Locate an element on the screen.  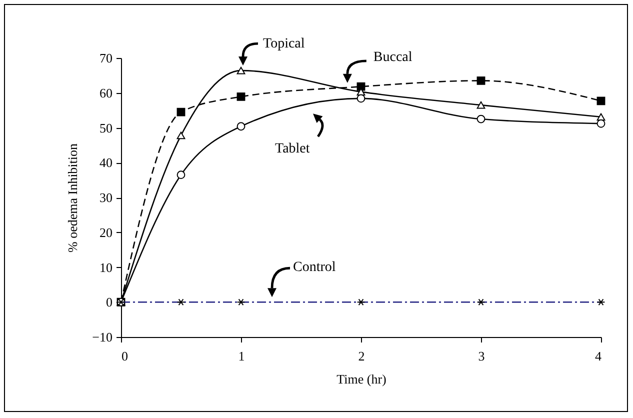
y-tick-label: 70 is located at coordinates (106, 58).